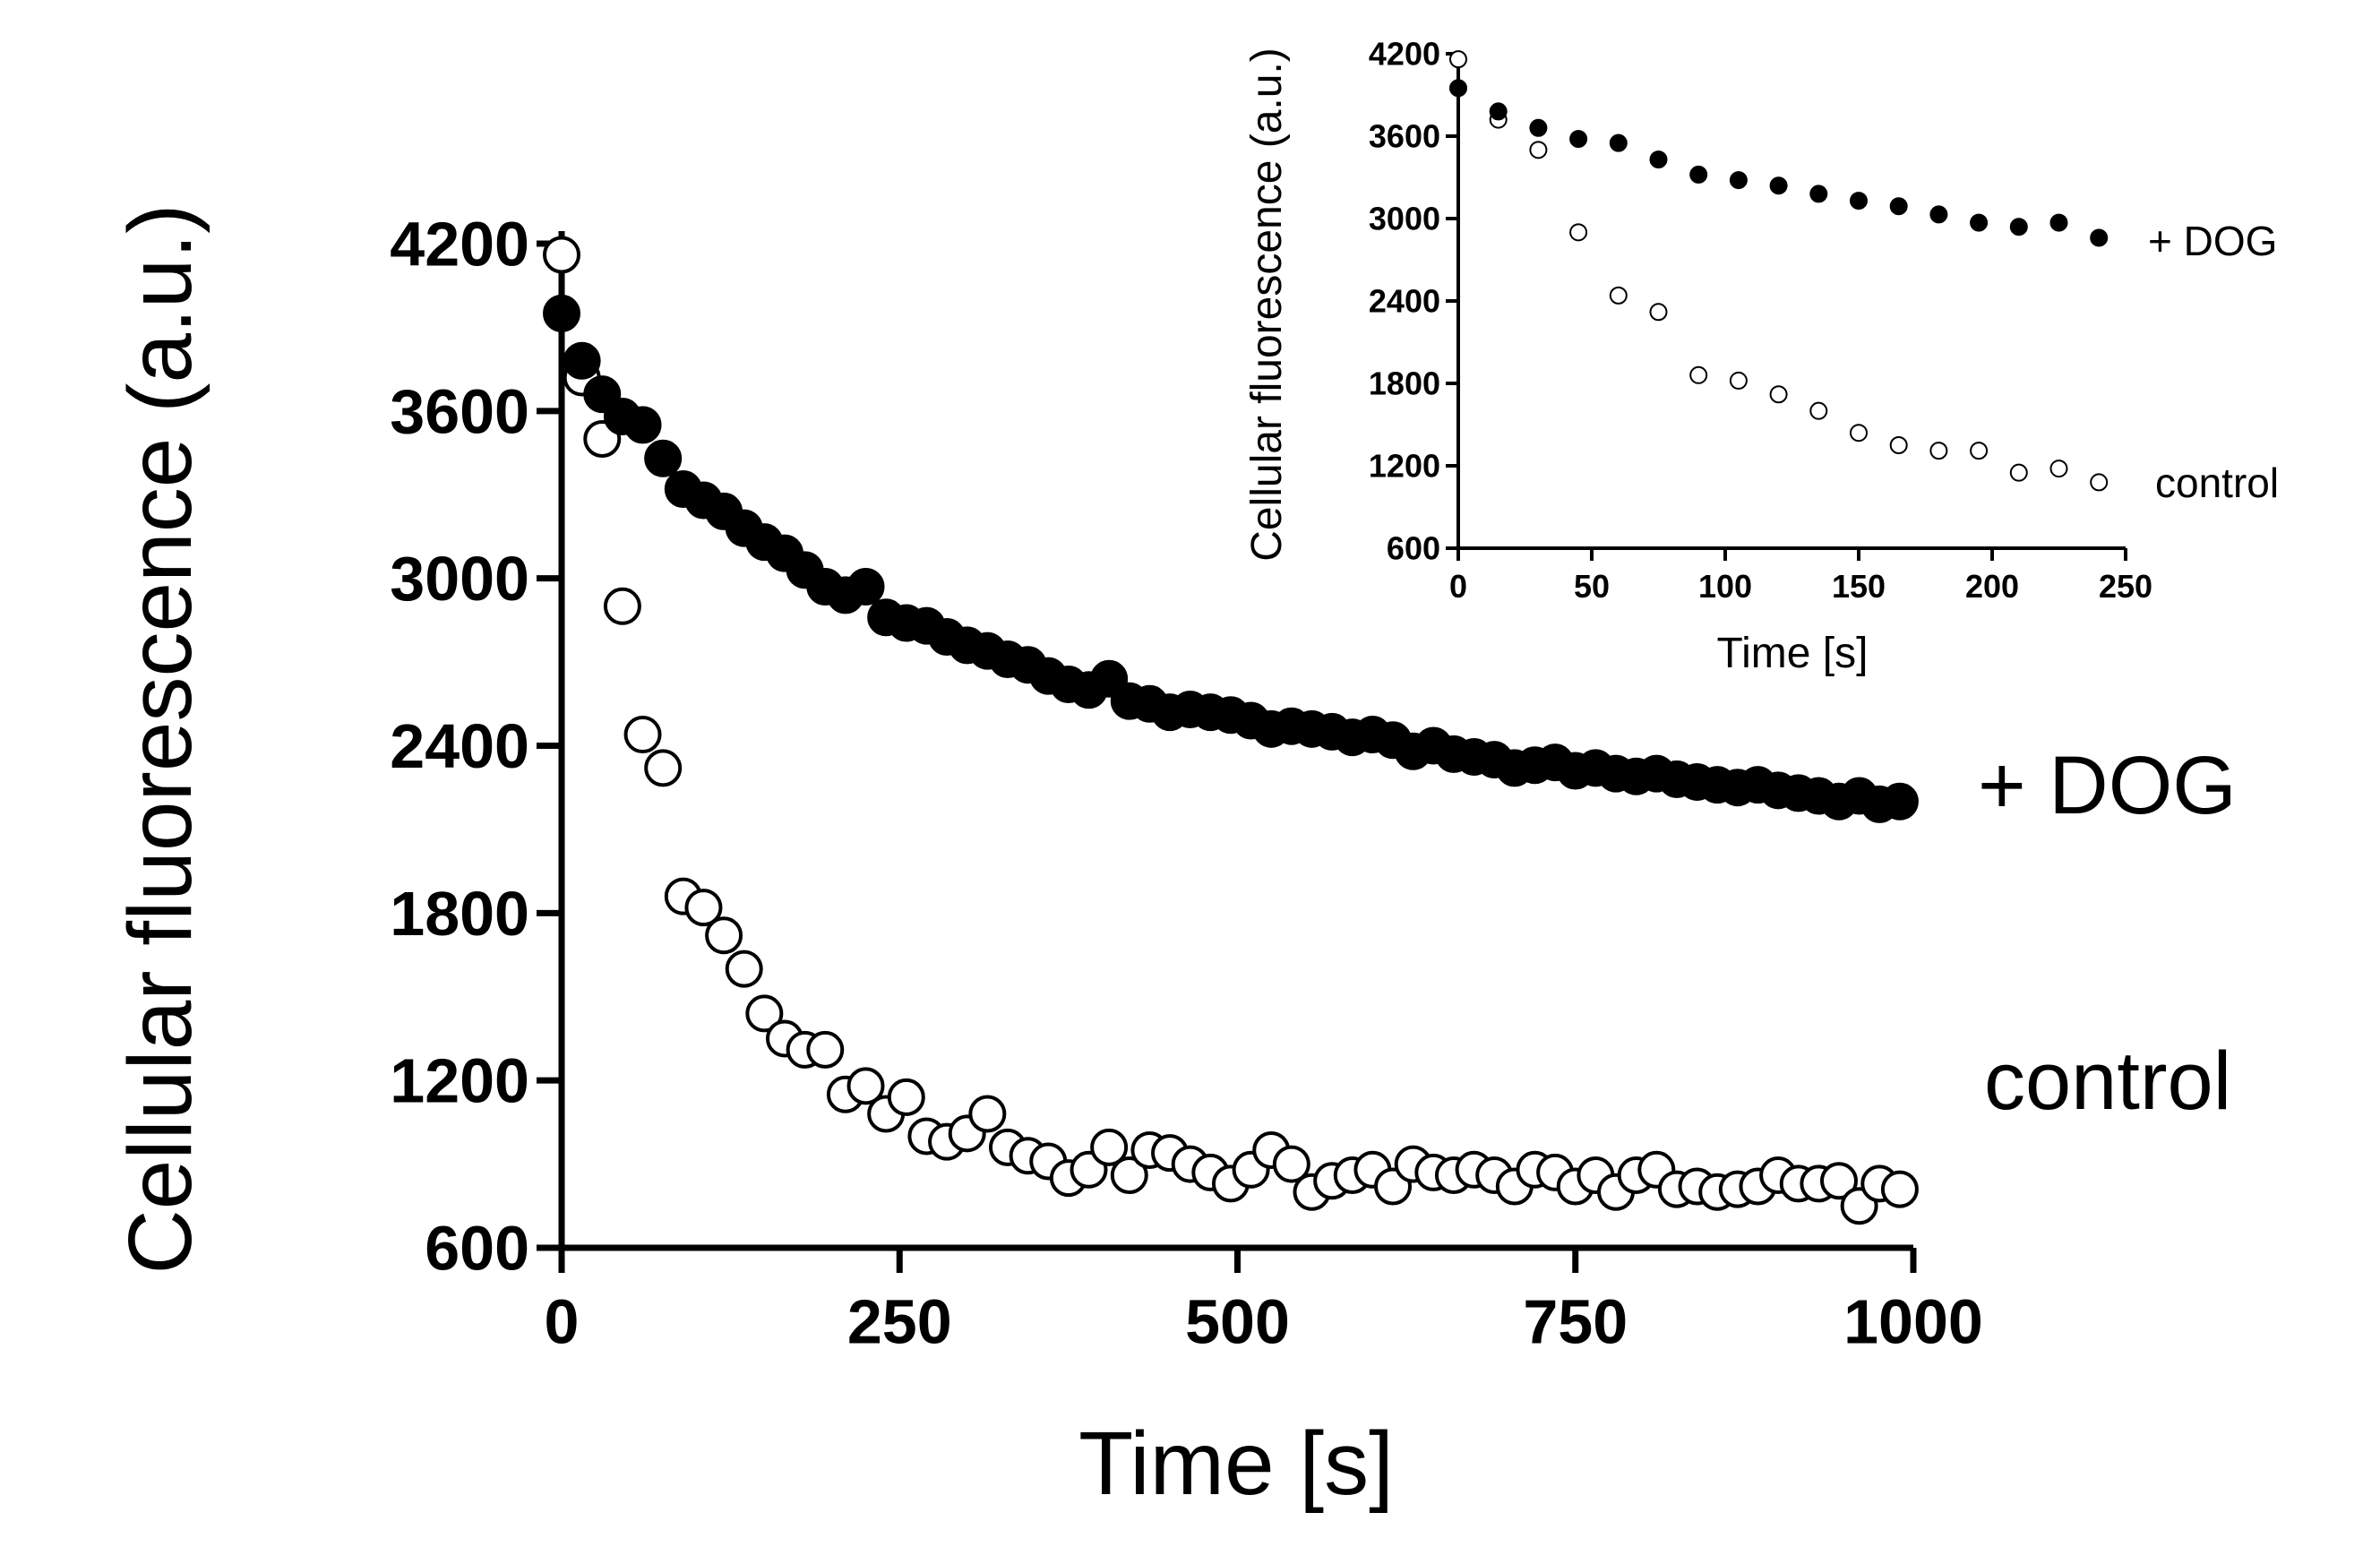 The height and width of the screenshot is (1564, 2380). What do you see at coordinates (1859, 586) in the screenshot?
I see `inset-x-tick-label: 150` at bounding box center [1859, 586].